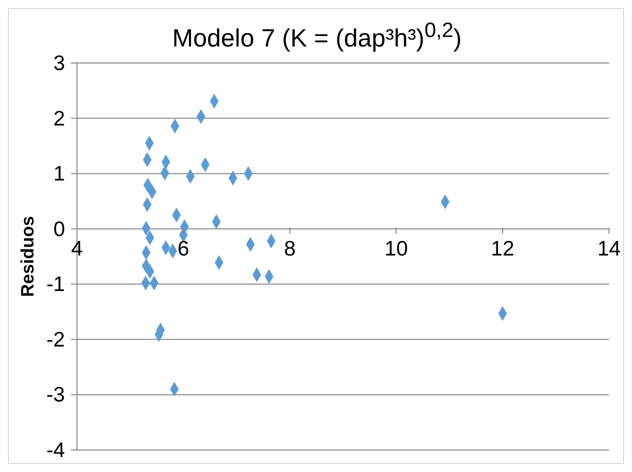  Describe the element at coordinates (59, 229) in the screenshot. I see `y-tick-label: 0` at that location.